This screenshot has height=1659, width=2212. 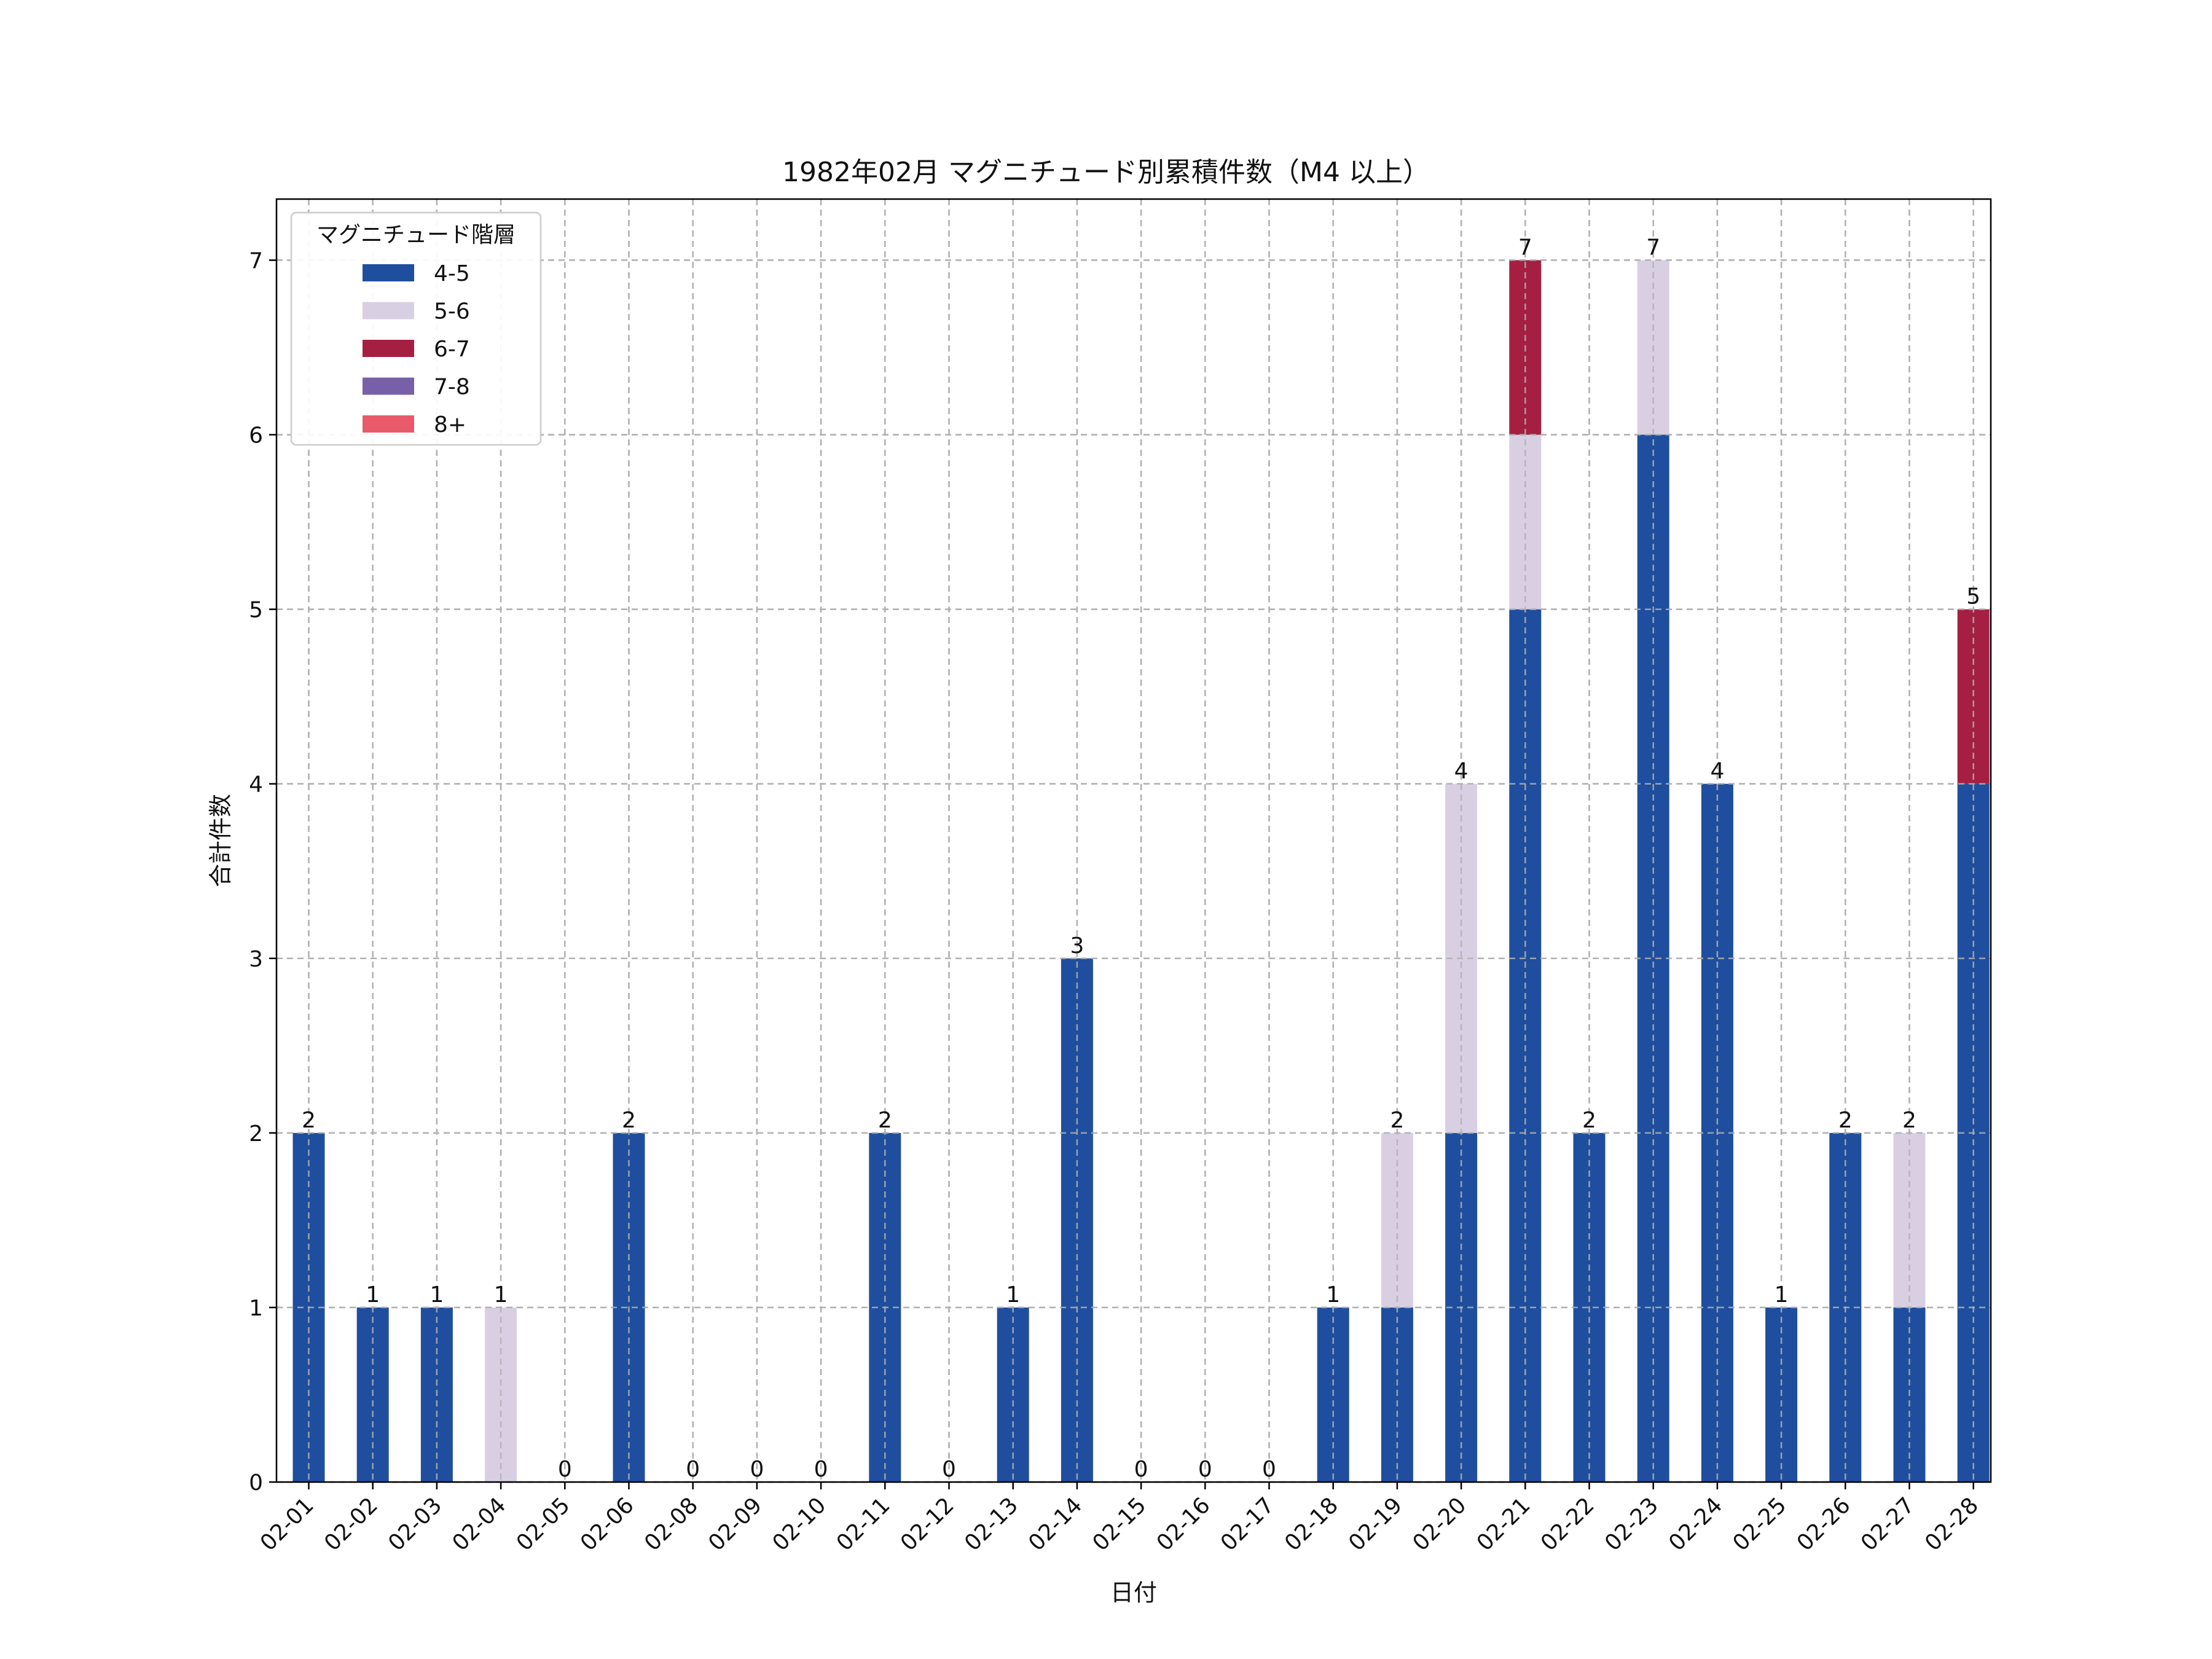 What do you see at coordinates (256, 610) in the screenshot?
I see `y-tick-label: 5` at bounding box center [256, 610].